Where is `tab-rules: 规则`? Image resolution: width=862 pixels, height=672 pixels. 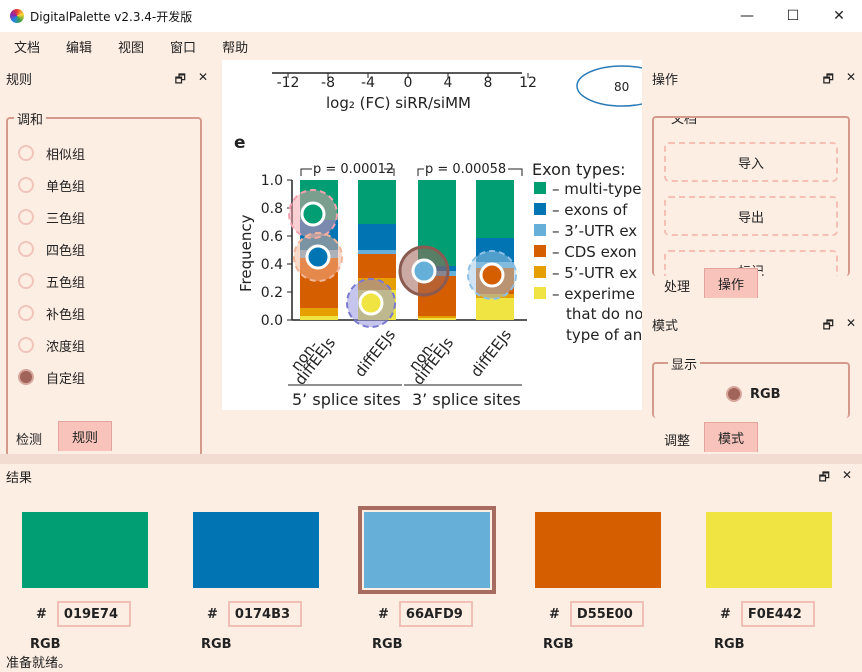 tab-rules: 规则 is located at coordinates (85, 436).